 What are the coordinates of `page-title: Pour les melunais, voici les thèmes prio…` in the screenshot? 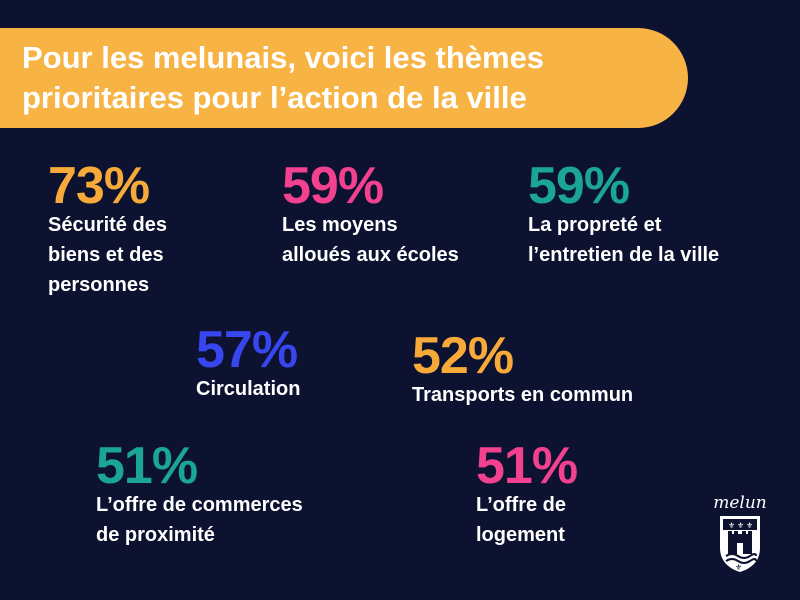 It's located at (283, 77).